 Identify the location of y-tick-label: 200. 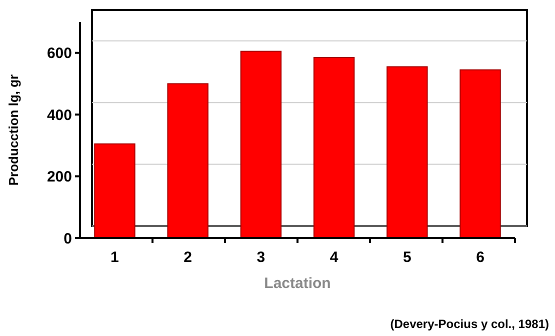
(59, 177).